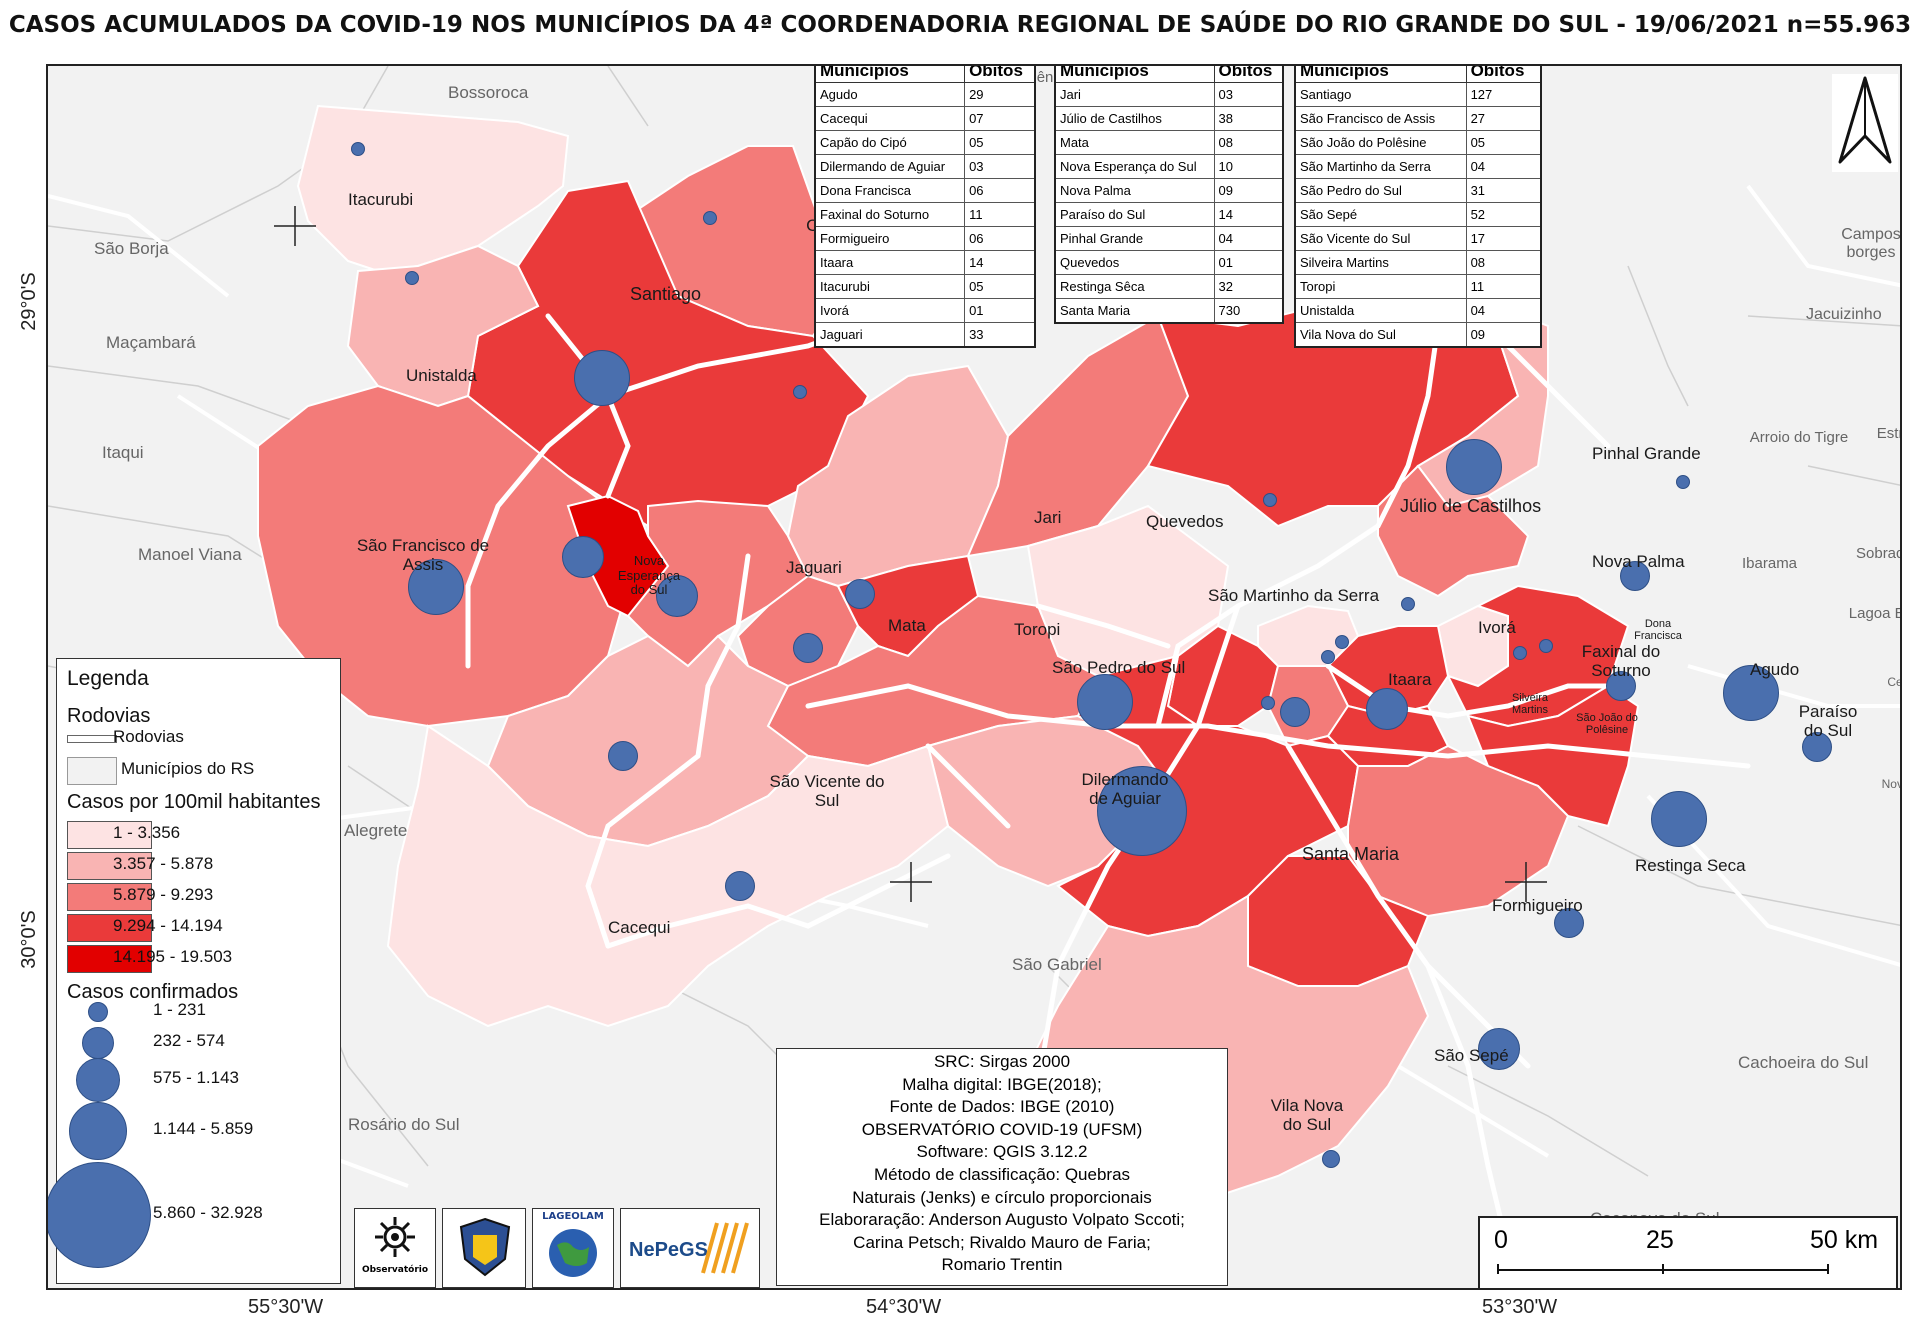 Image resolution: width=1920 pixels, height=1319 pixels. What do you see at coordinates (925, 335) in the screenshot?
I see `table-row: Jaguari 33` at bounding box center [925, 335].